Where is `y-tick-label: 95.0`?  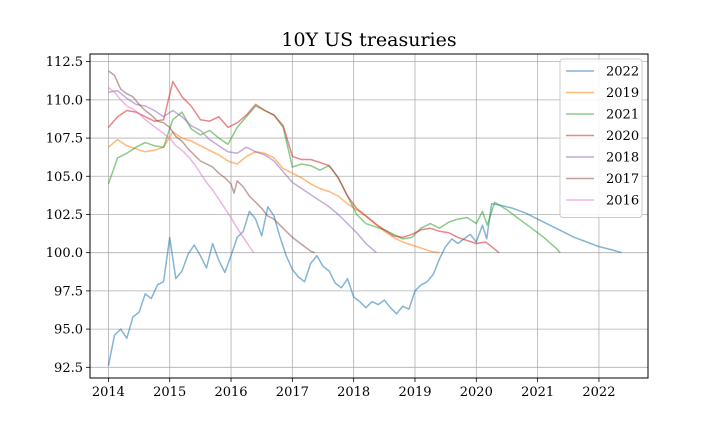 y-tick-label: 95.0 is located at coordinates (68, 330).